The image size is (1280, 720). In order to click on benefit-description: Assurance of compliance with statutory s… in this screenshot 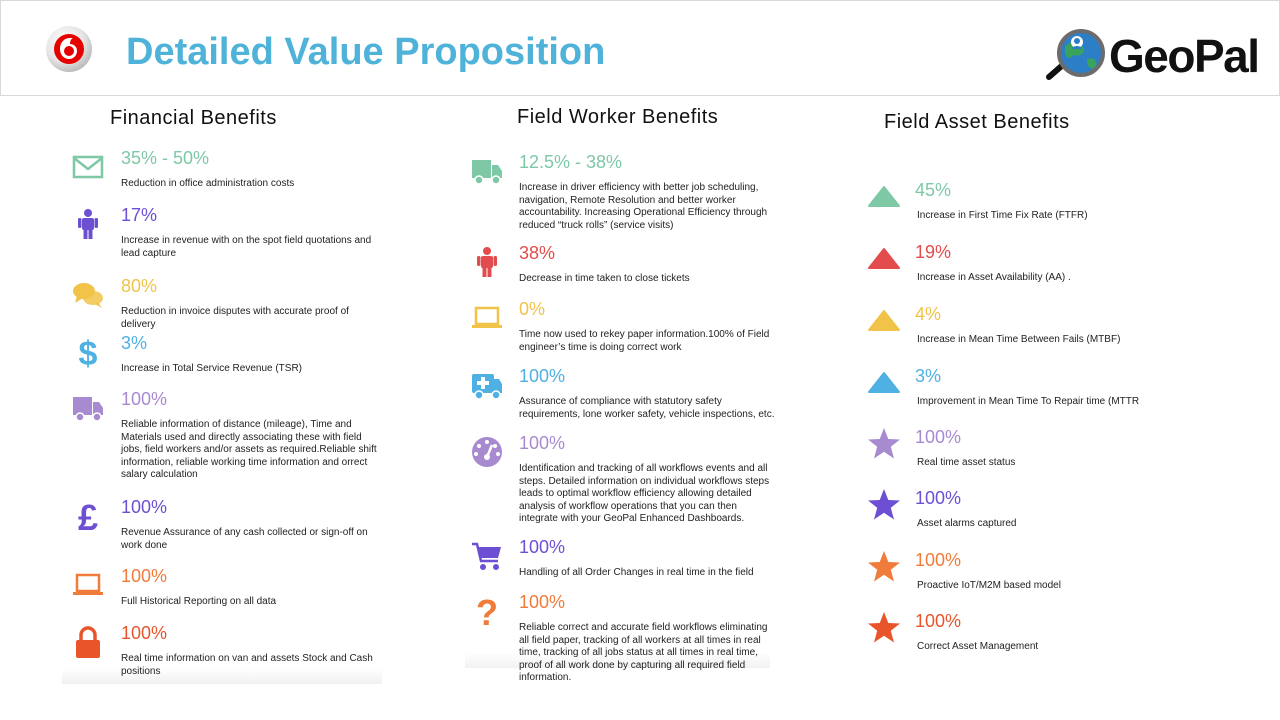, I will do `click(647, 408)`.